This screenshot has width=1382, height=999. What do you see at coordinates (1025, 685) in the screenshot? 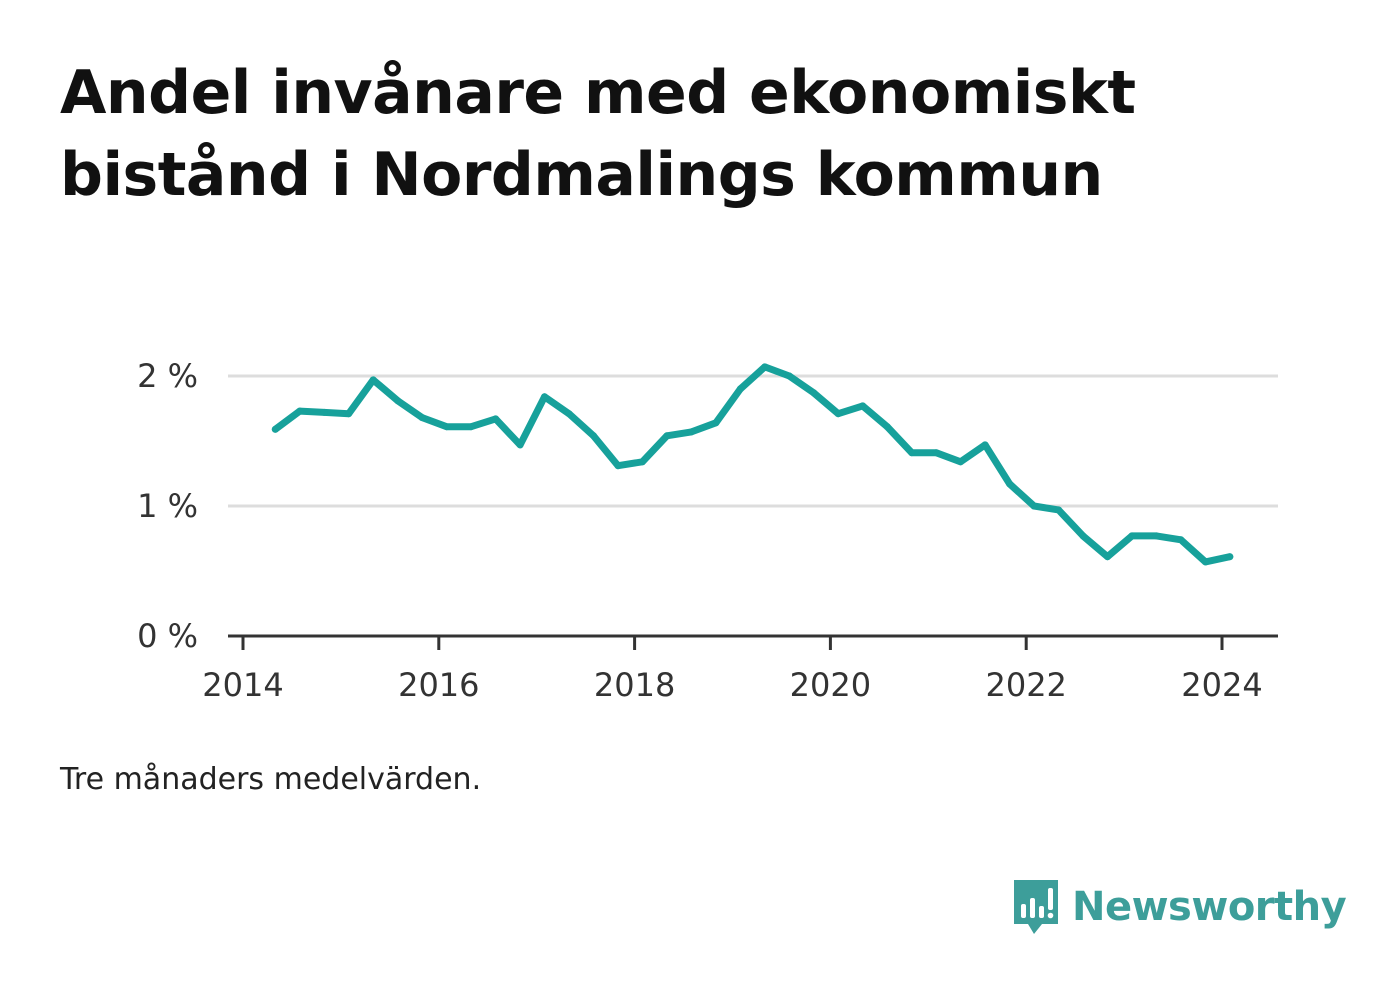
I see `x-tick-label: 2022` at bounding box center [1025, 685].